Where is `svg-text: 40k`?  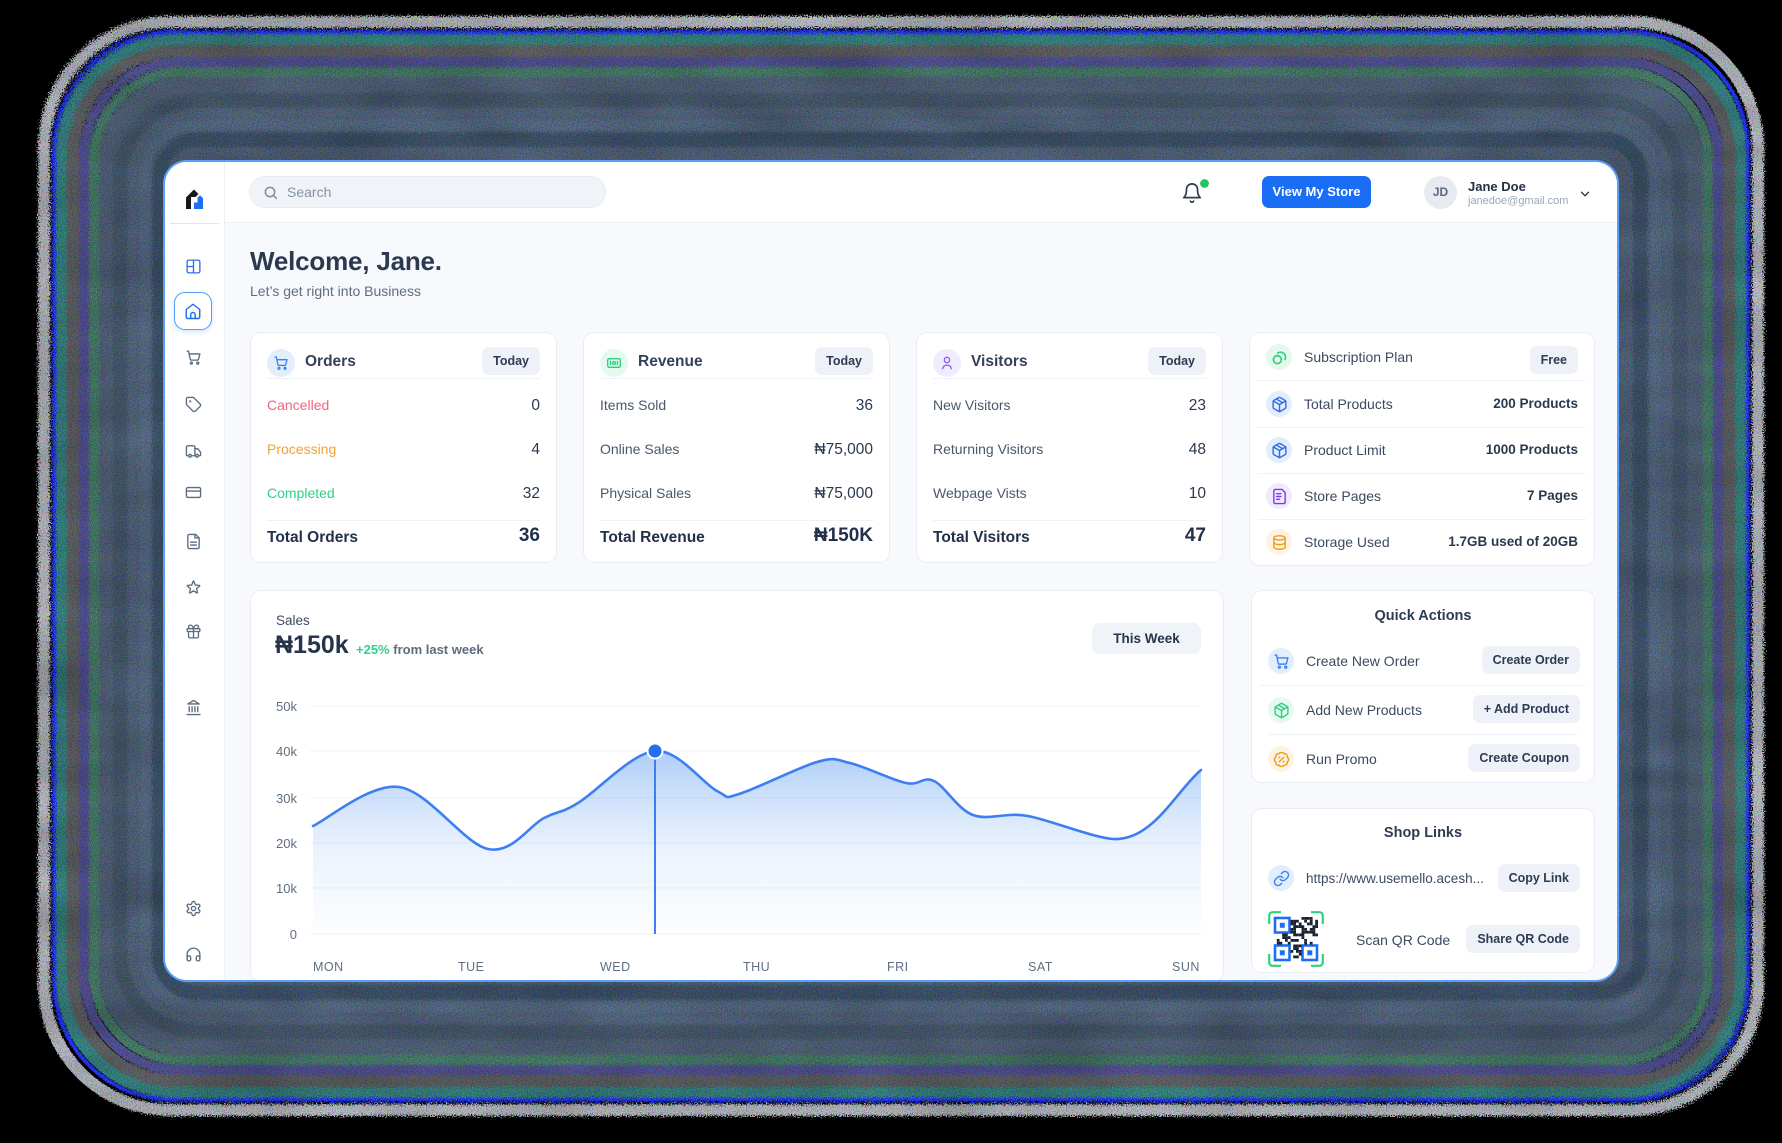
svg-text: 40k is located at coordinates (286, 751).